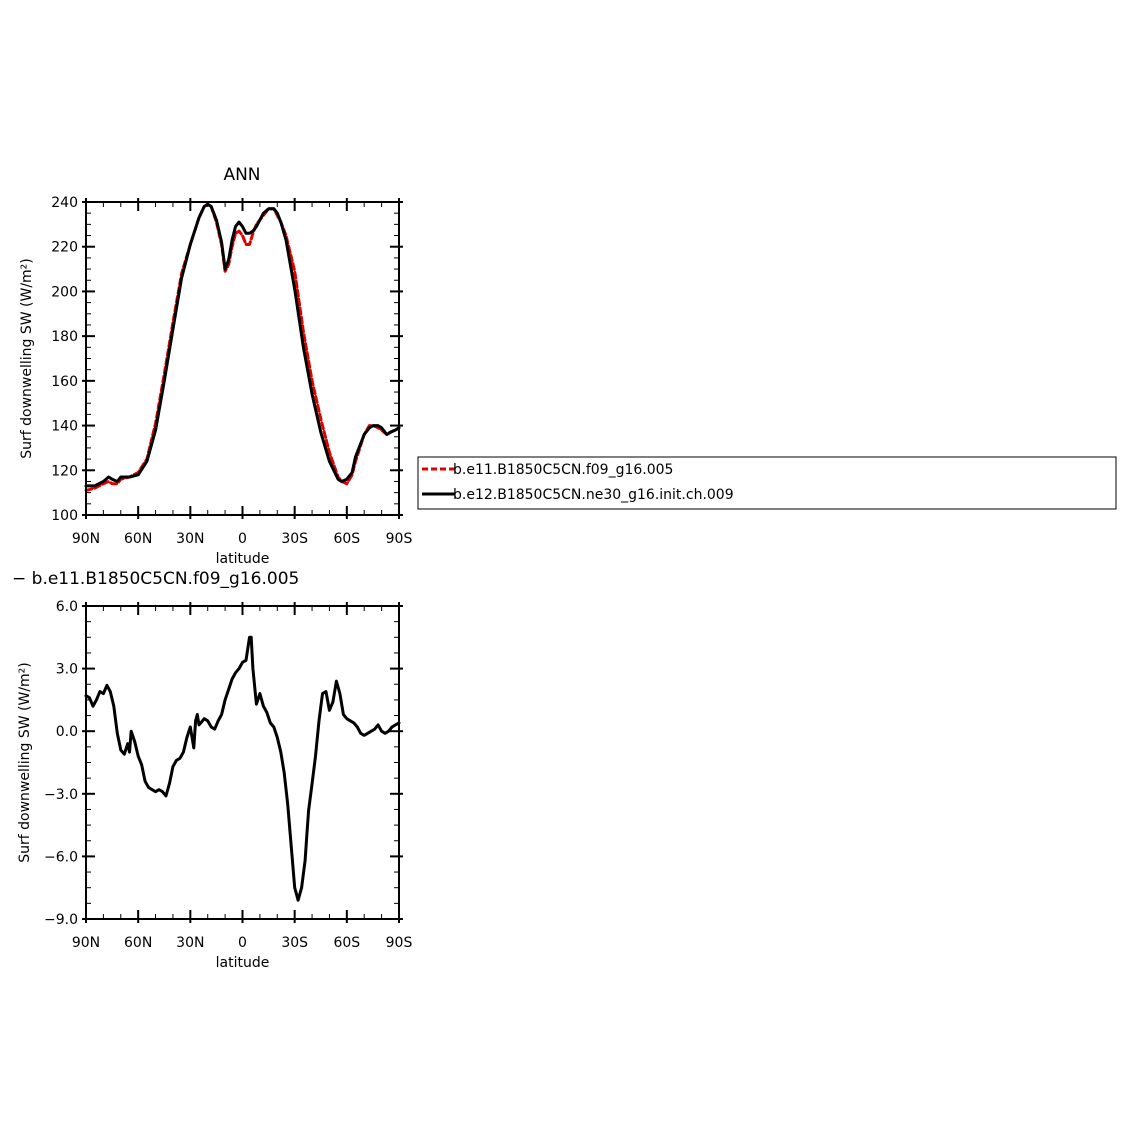 This screenshot has height=1136, width=1133. What do you see at coordinates (67, 732) in the screenshot?
I see `y-tick-label: 0.0` at bounding box center [67, 732].